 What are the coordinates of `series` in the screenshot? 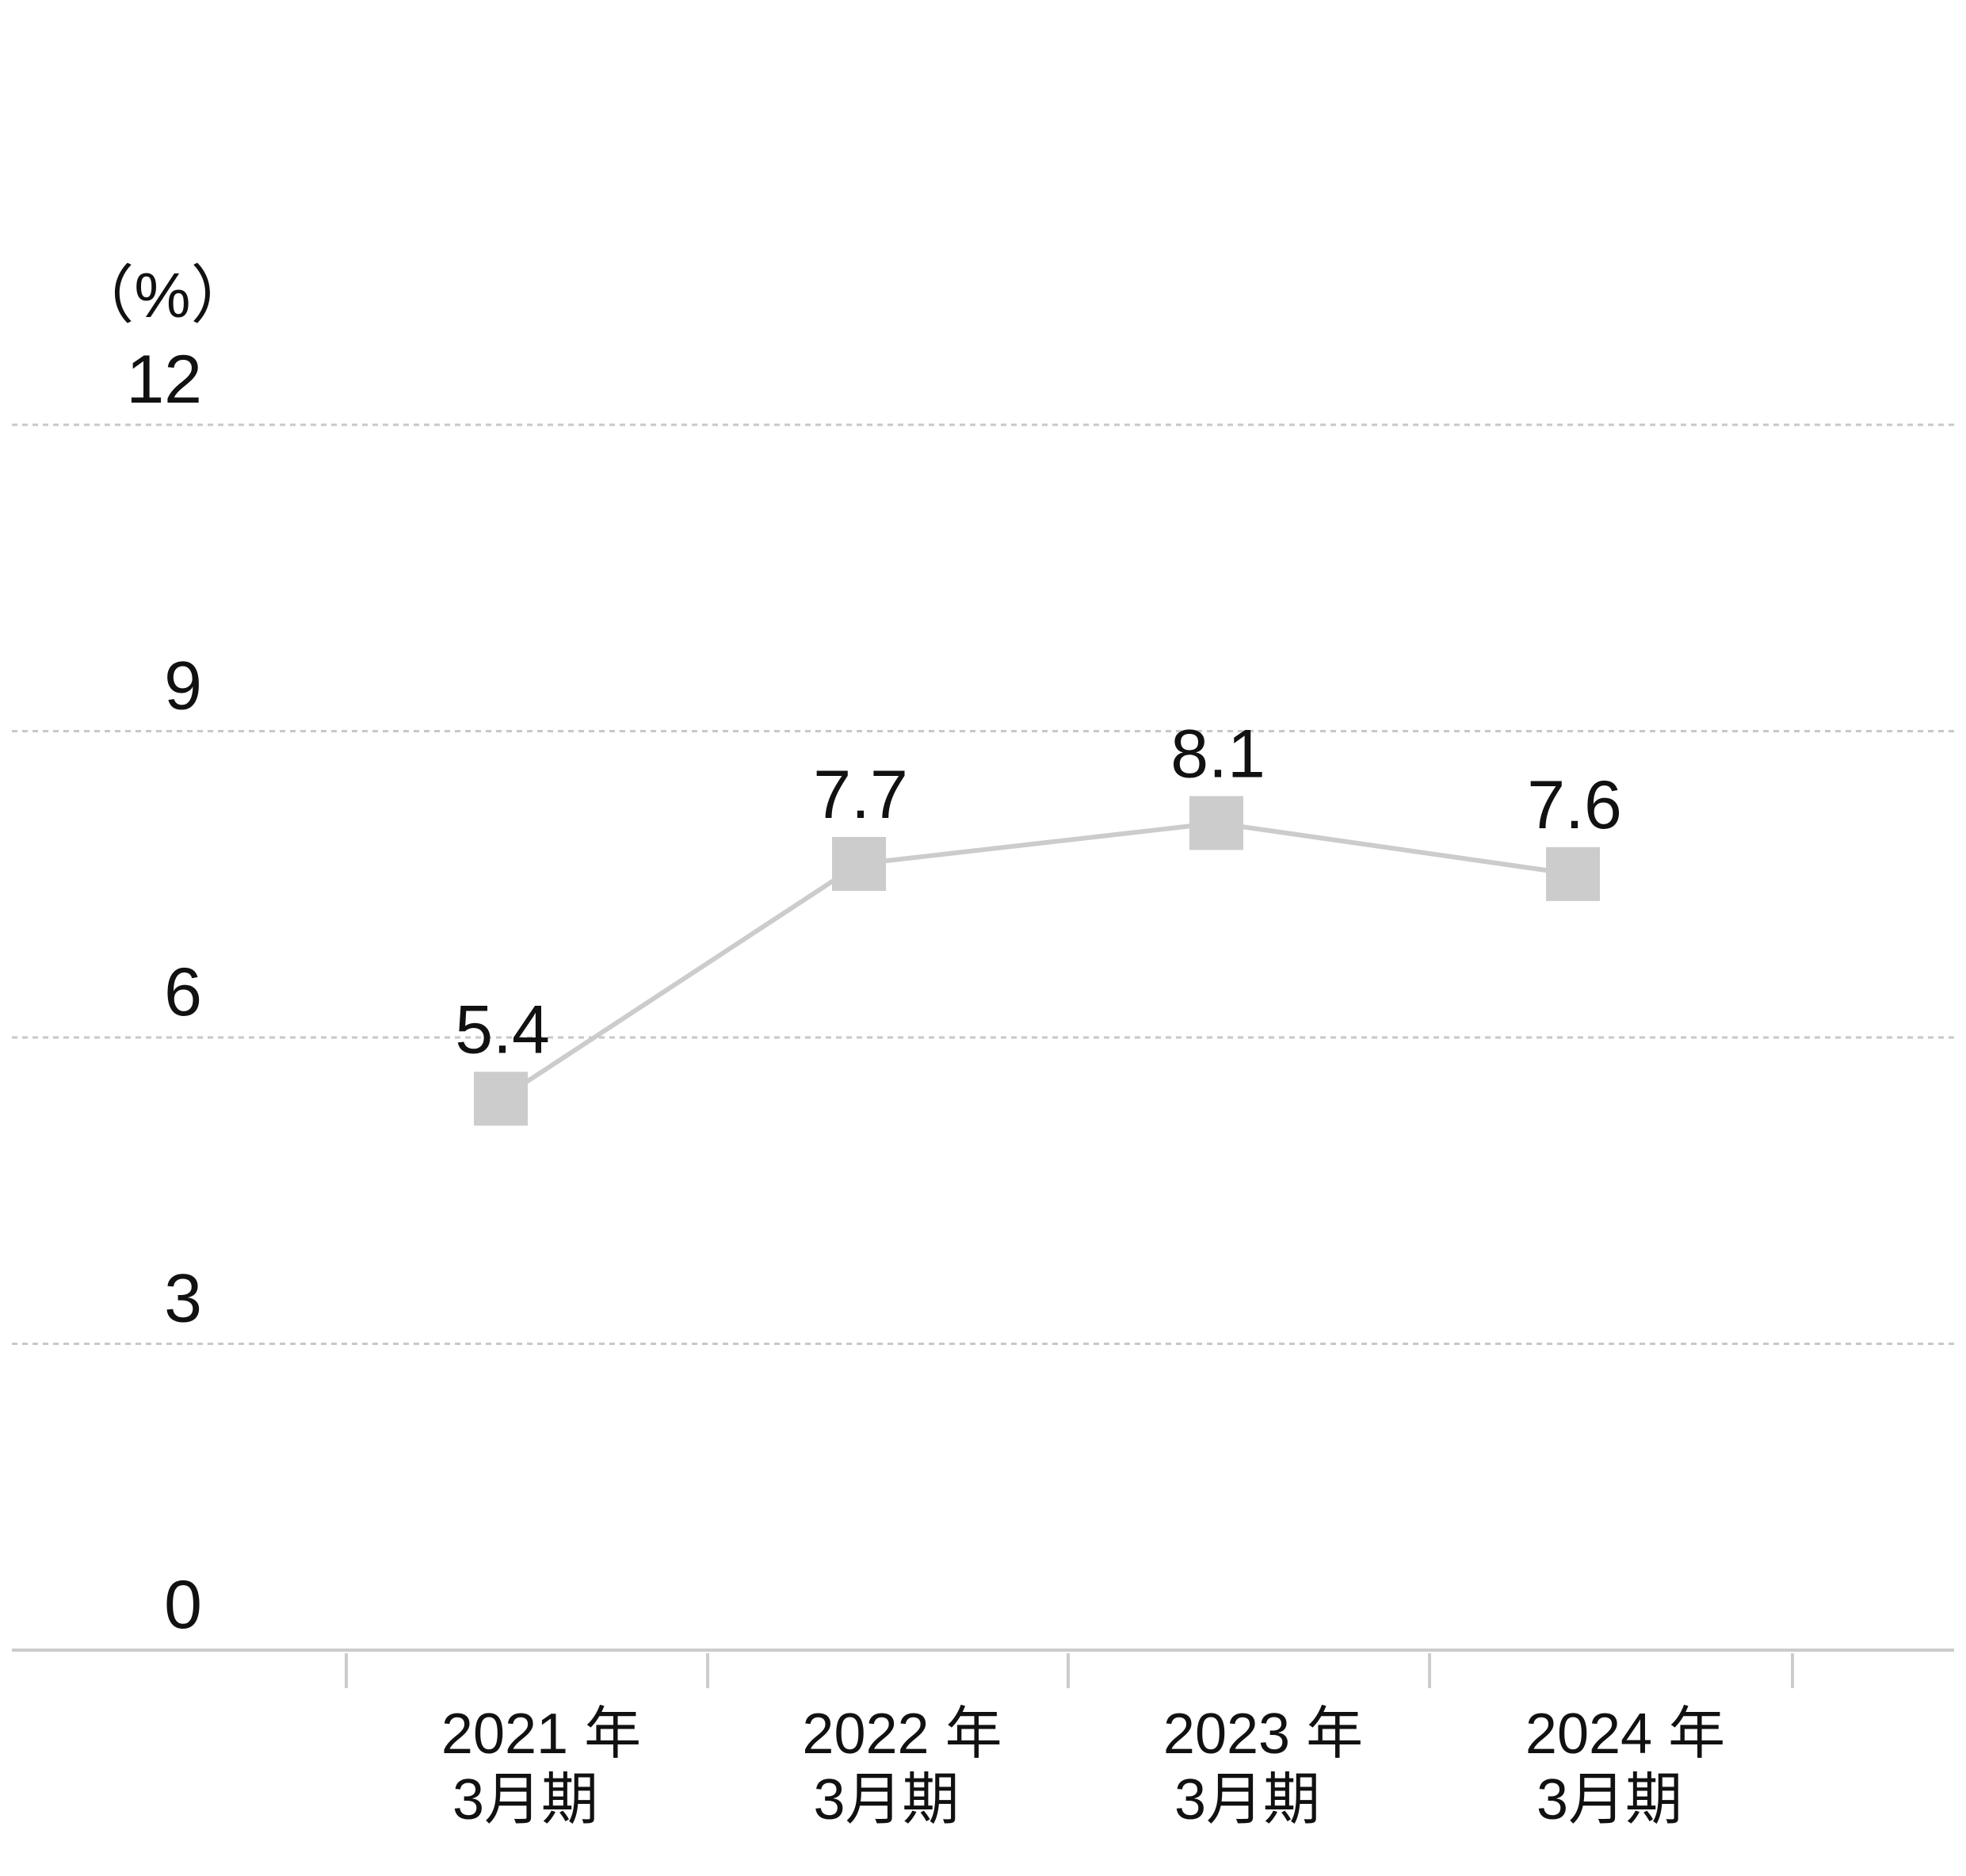 It's located at (1037, 961).